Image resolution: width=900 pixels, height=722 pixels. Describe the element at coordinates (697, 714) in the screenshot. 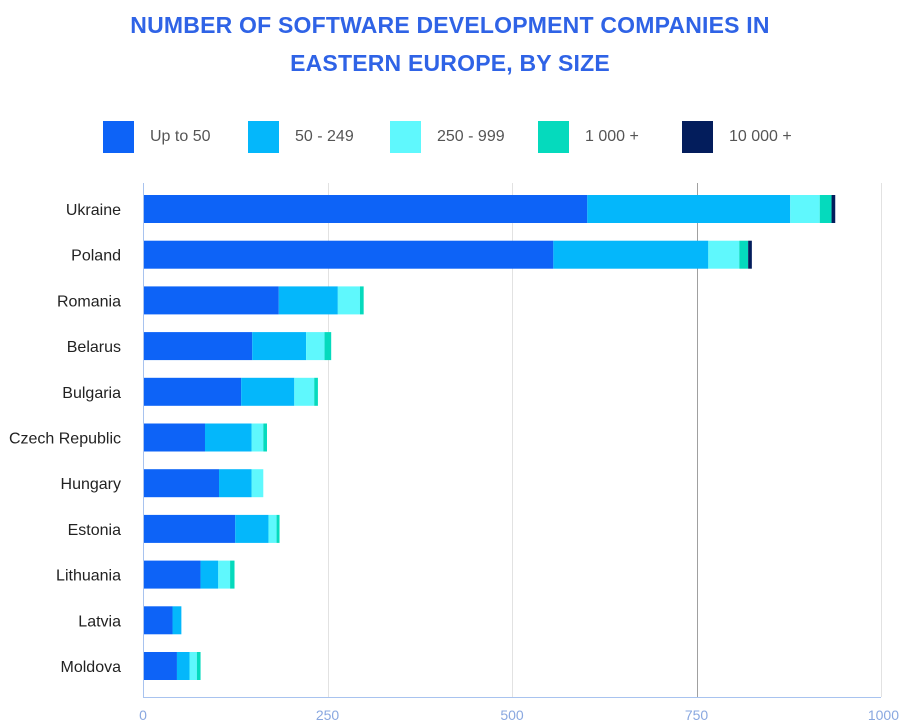

I see `x-tick-label-750: 750` at that location.